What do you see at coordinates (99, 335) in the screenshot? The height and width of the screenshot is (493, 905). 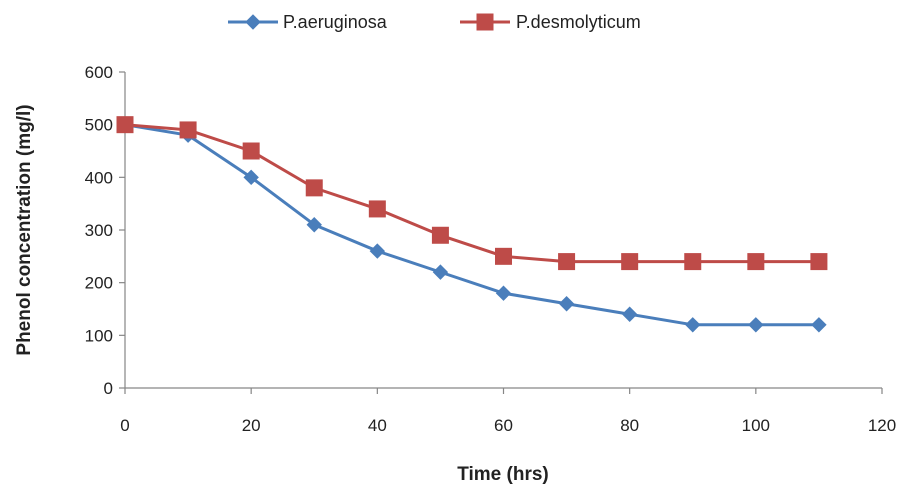 I see `y-tick-label: 100` at bounding box center [99, 335].